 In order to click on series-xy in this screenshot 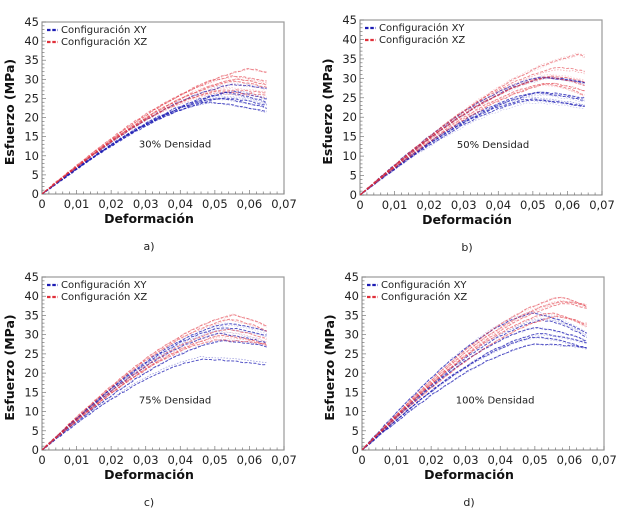, I will do `click(154, 386)`.